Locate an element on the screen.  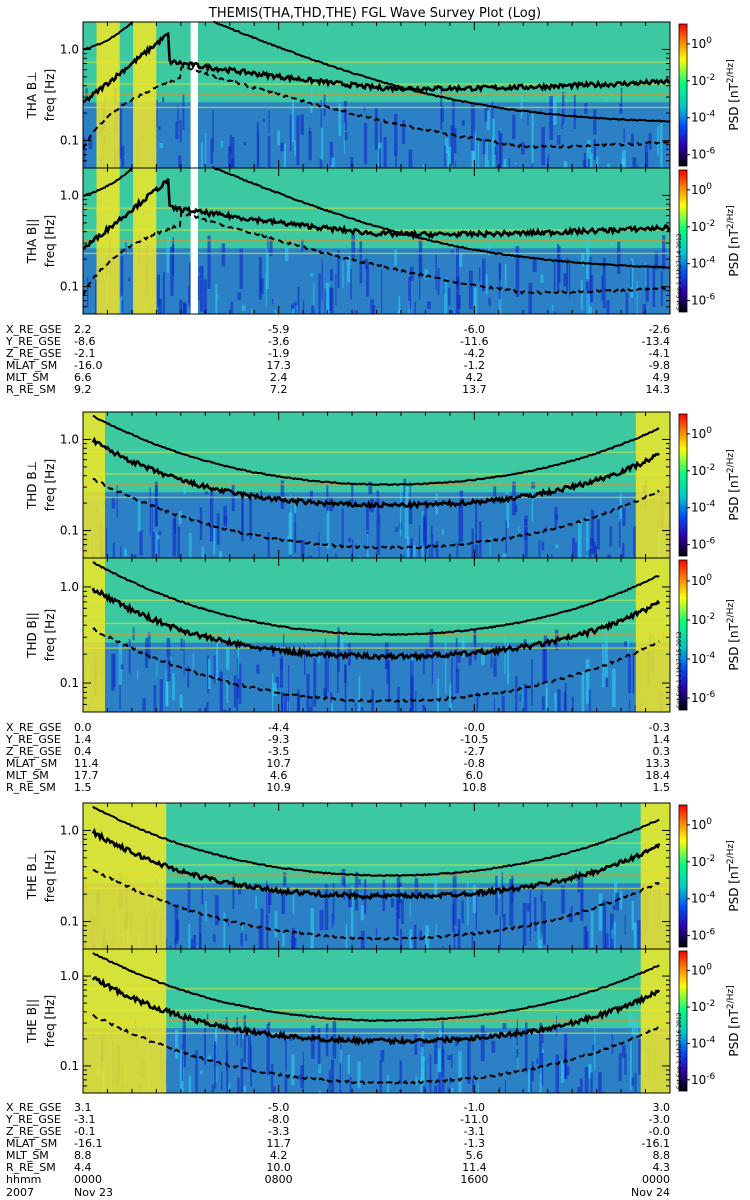
colorbar-tick-label: 10⁰ is located at coordinates (701, 189).